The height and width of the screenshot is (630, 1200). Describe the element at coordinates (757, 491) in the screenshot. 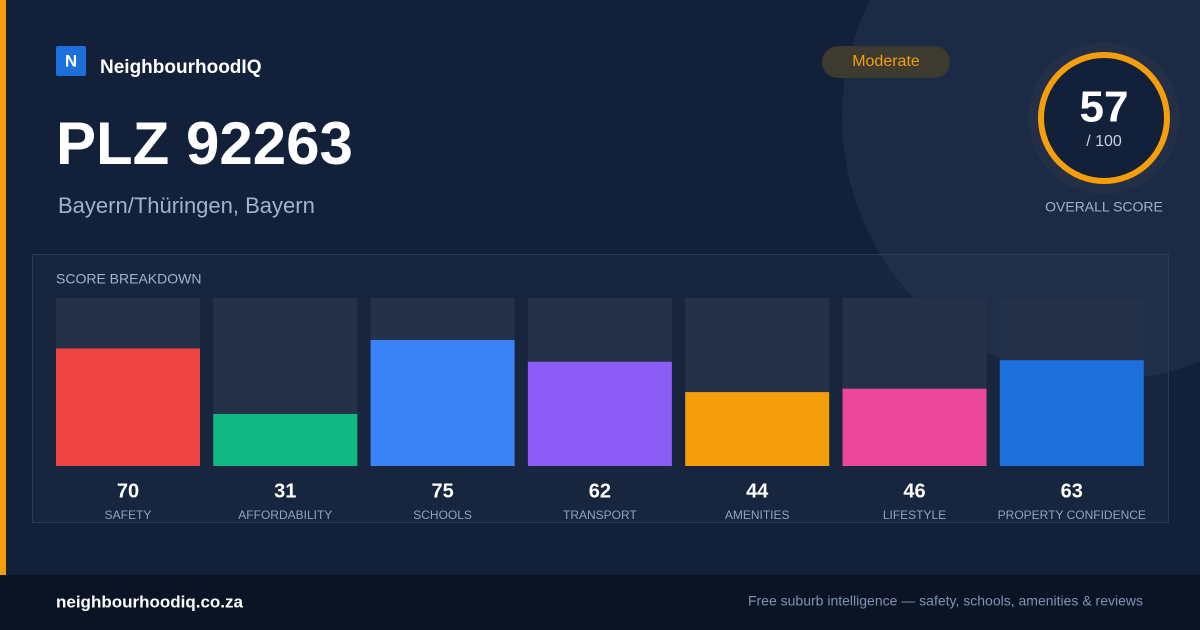

I see `value-label: 44` at that location.